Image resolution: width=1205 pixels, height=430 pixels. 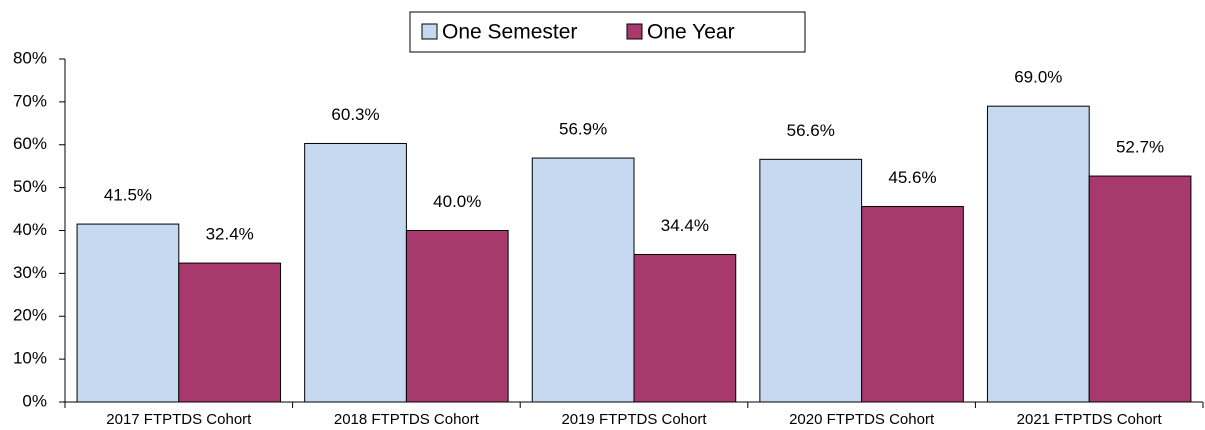 What do you see at coordinates (355, 114) in the screenshot?
I see `data-label: 60.3%` at bounding box center [355, 114].